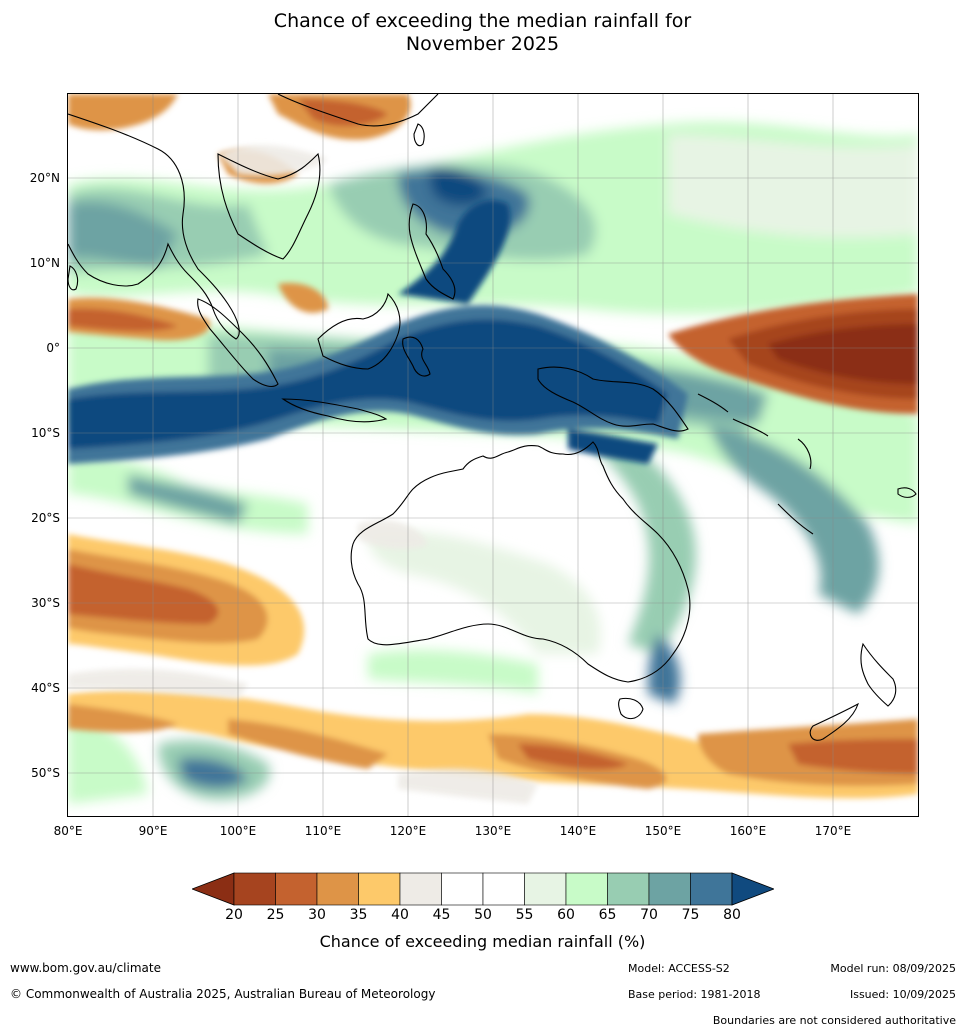  I want to click on colorbar-tick-label: 75, so click(690, 915).